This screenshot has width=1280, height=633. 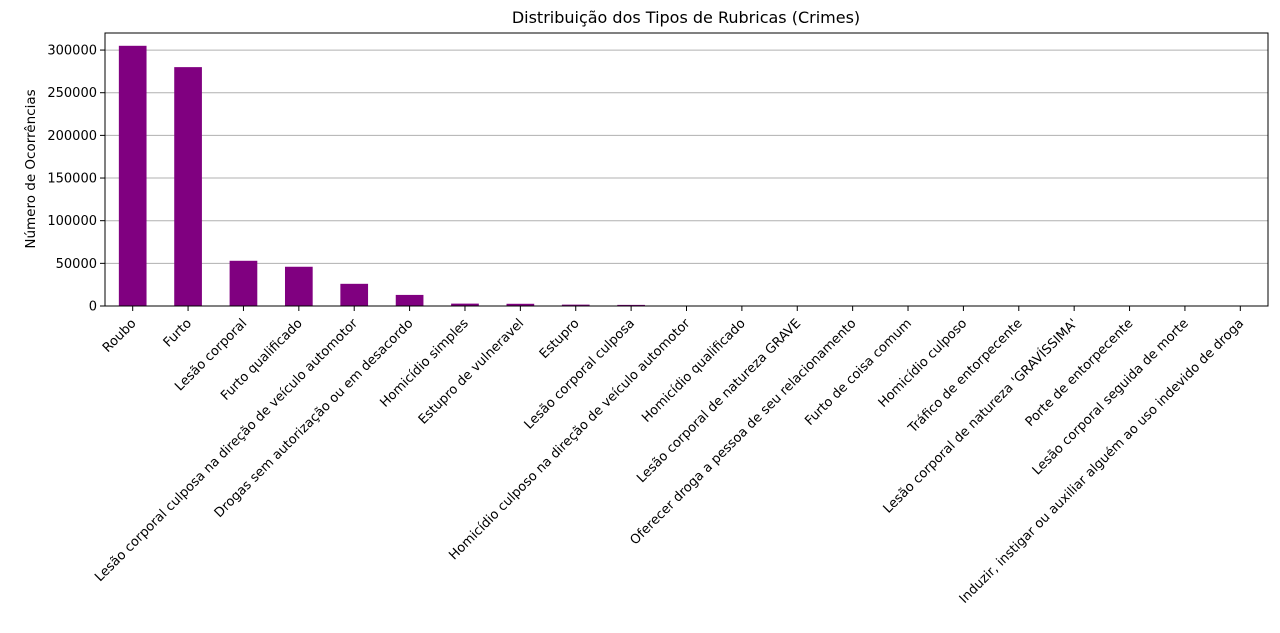 I want to click on x-tick-label: Lesão corporal culposa, so click(x=580, y=374).